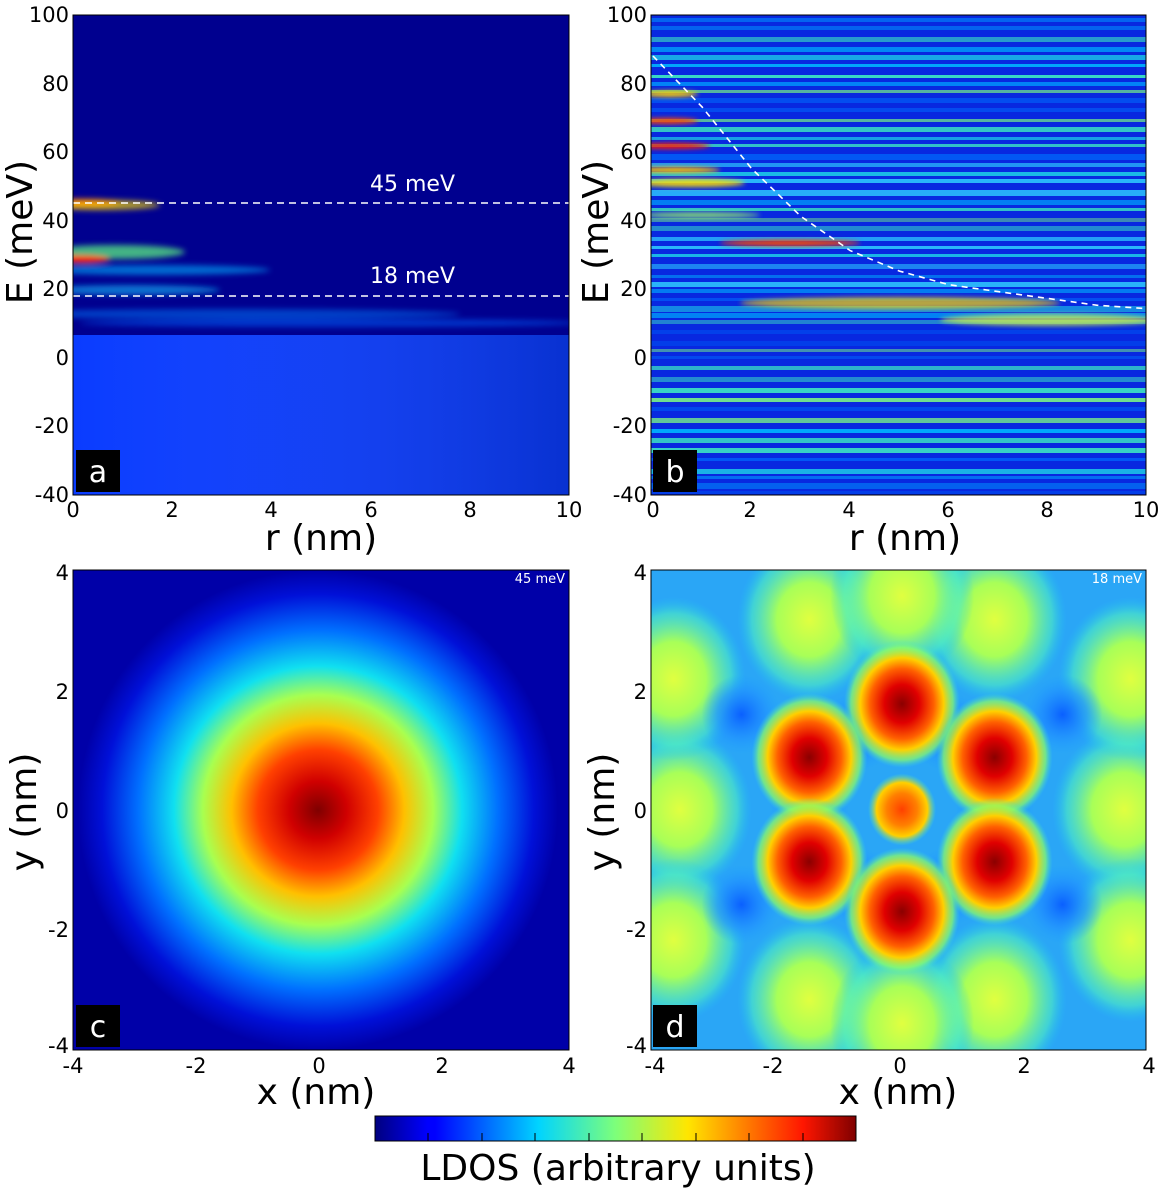 The width and height of the screenshot is (1164, 1190). I want to click on y-tick-label: 2, so click(62, 692).